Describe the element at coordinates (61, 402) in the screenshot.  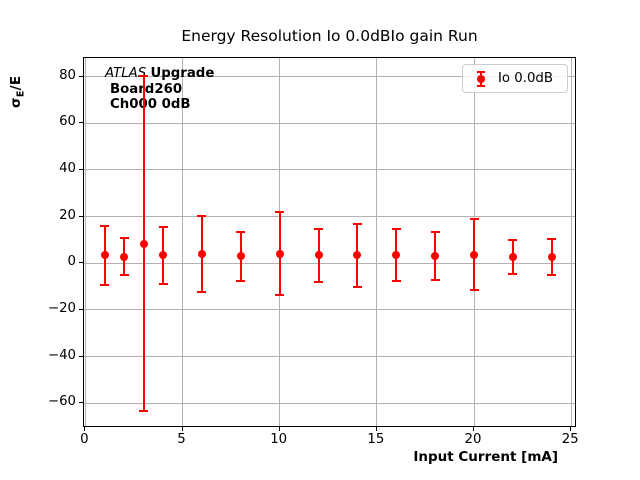
I see `y-tick-label: −60` at that location.